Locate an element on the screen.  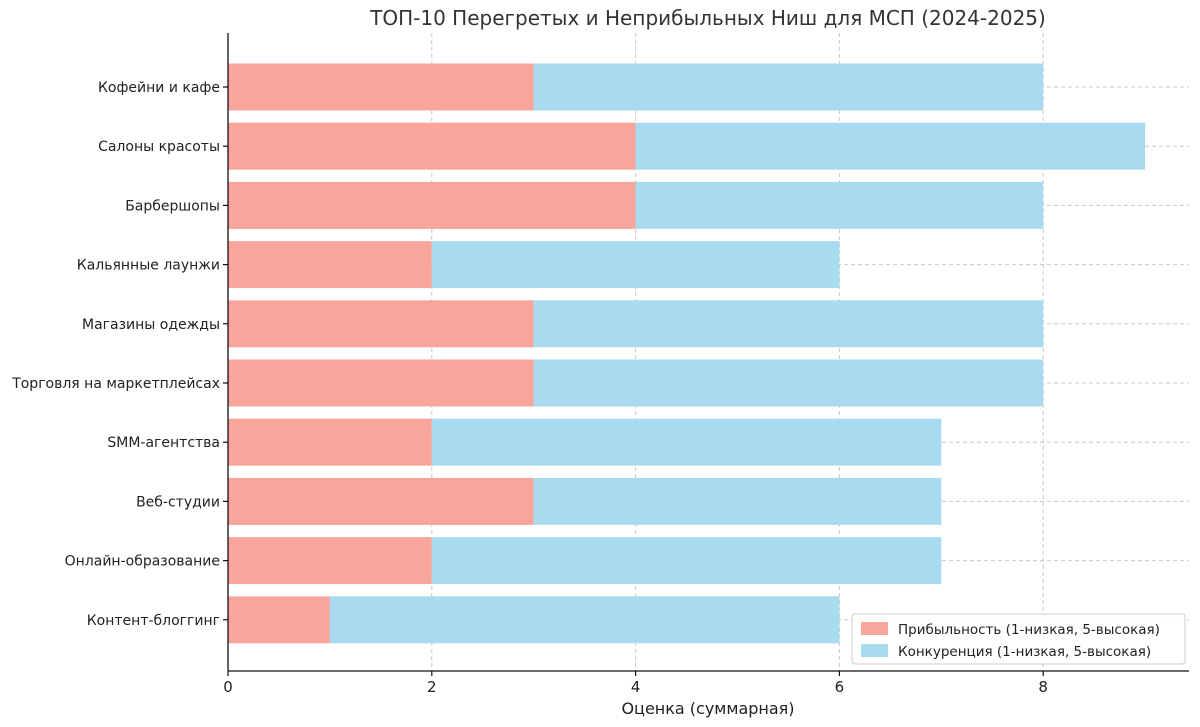
category-label: Магазины одежды is located at coordinates (151, 325).